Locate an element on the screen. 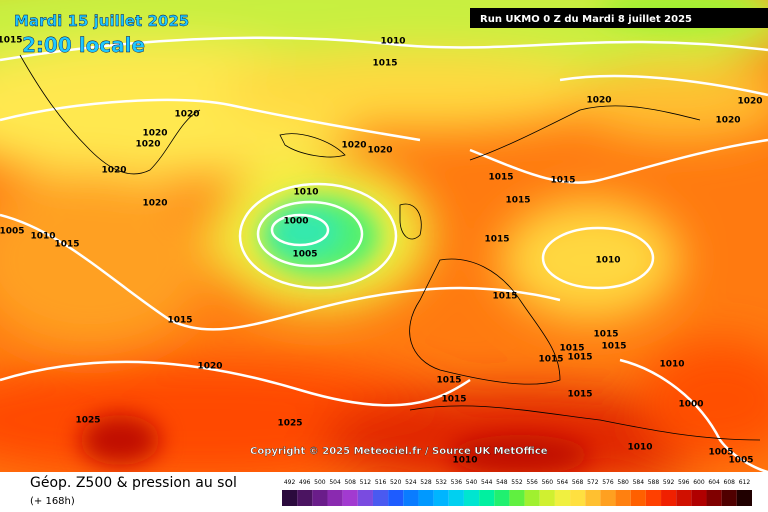 The width and height of the screenshot is (768, 512). run-info: Run UKMO 0 Z du Mardi 8 juillet 2025 is located at coordinates (586, 19).